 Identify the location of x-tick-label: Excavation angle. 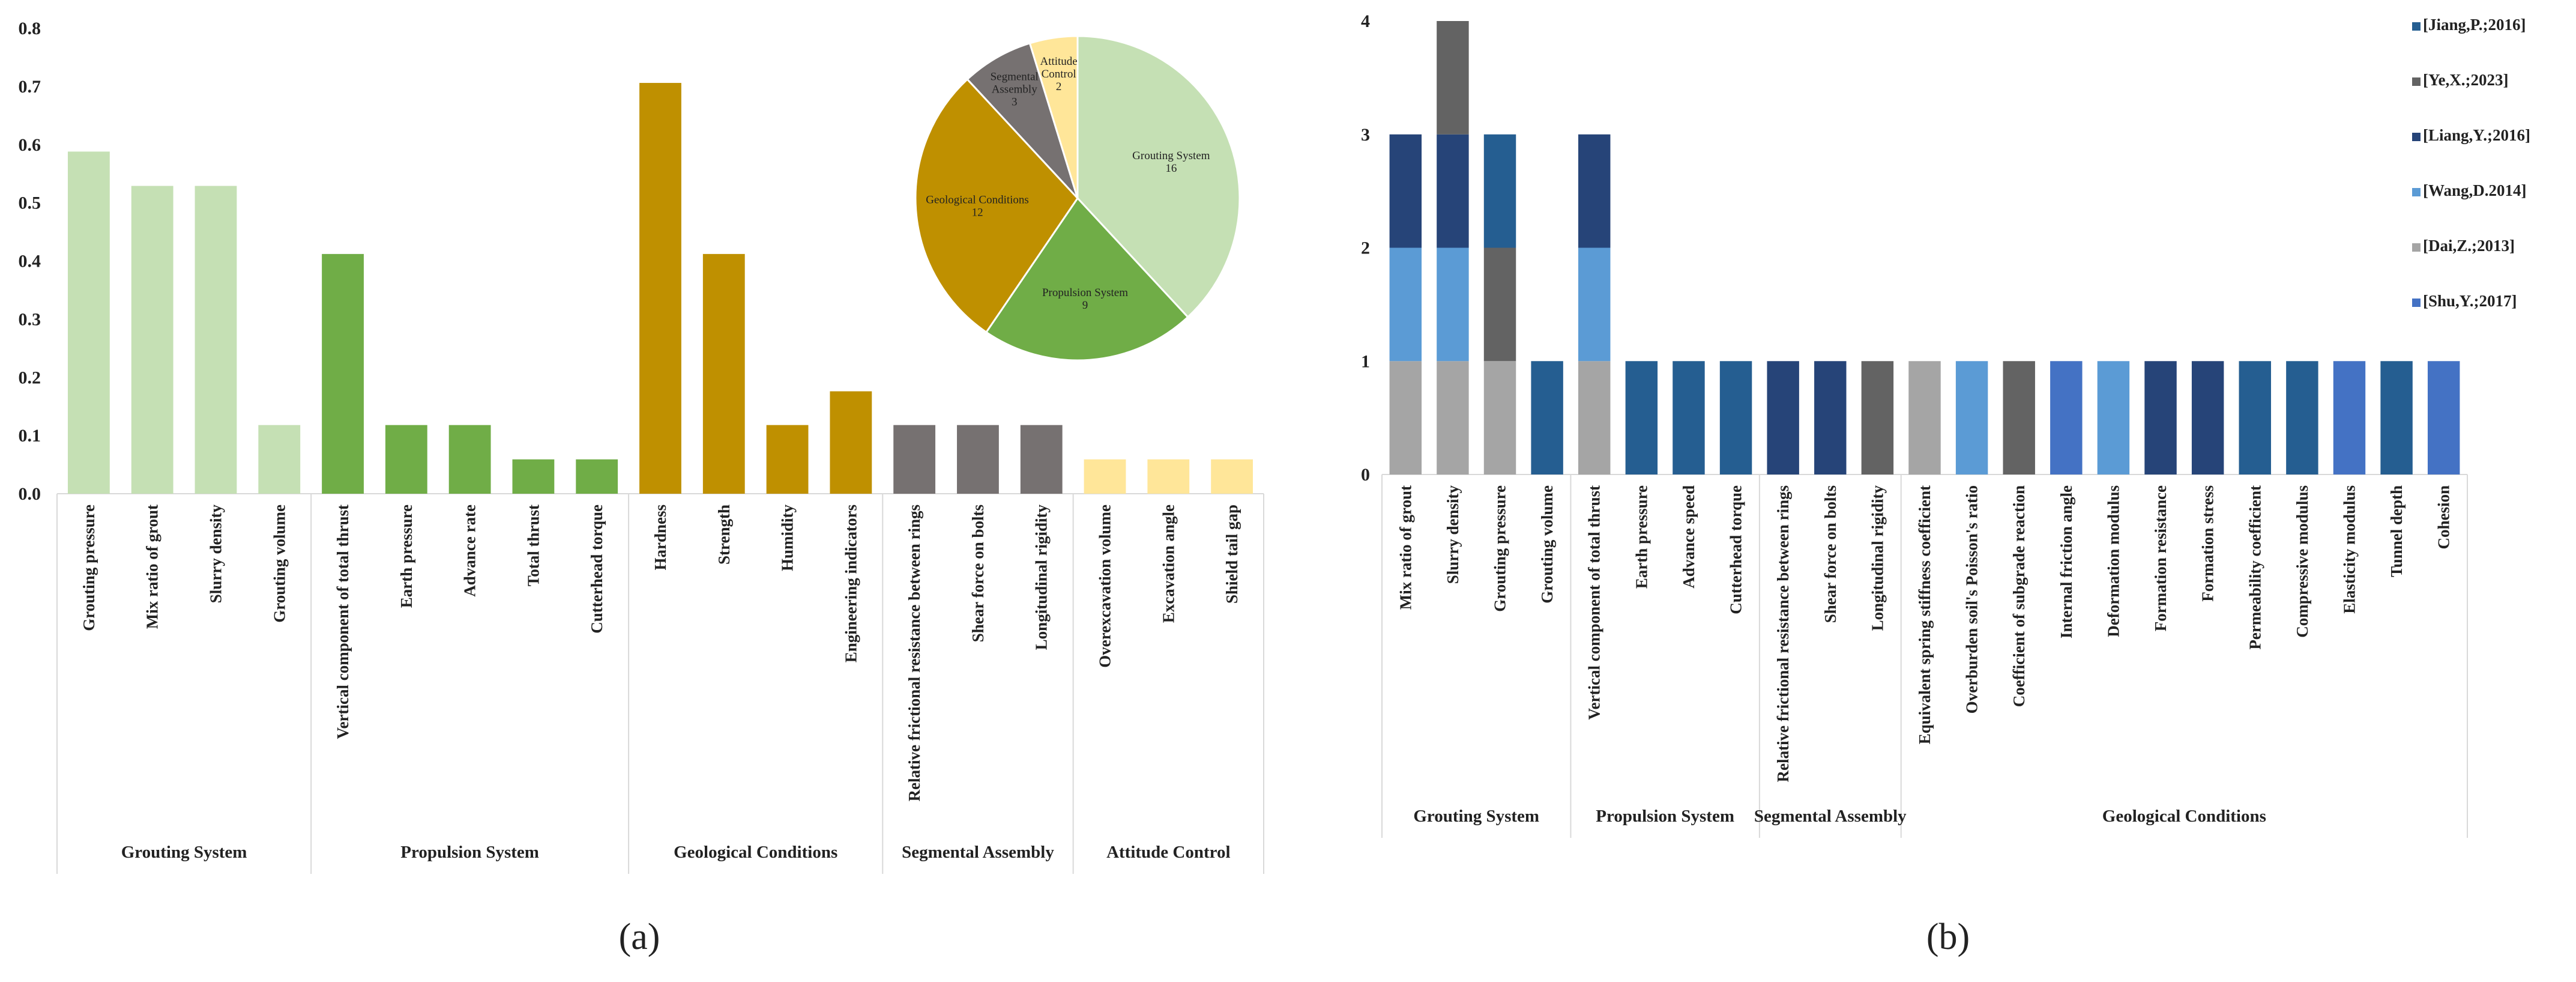
(1168, 564).